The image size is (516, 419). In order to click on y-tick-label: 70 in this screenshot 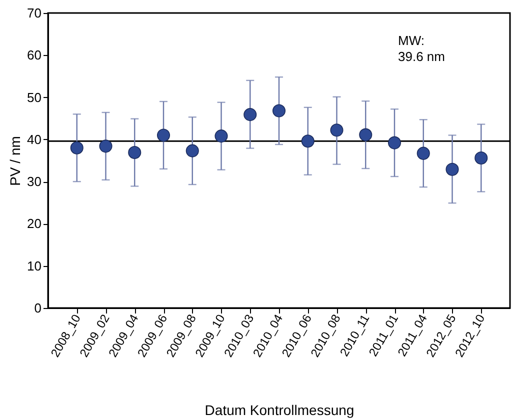, I will do `click(34, 13)`.